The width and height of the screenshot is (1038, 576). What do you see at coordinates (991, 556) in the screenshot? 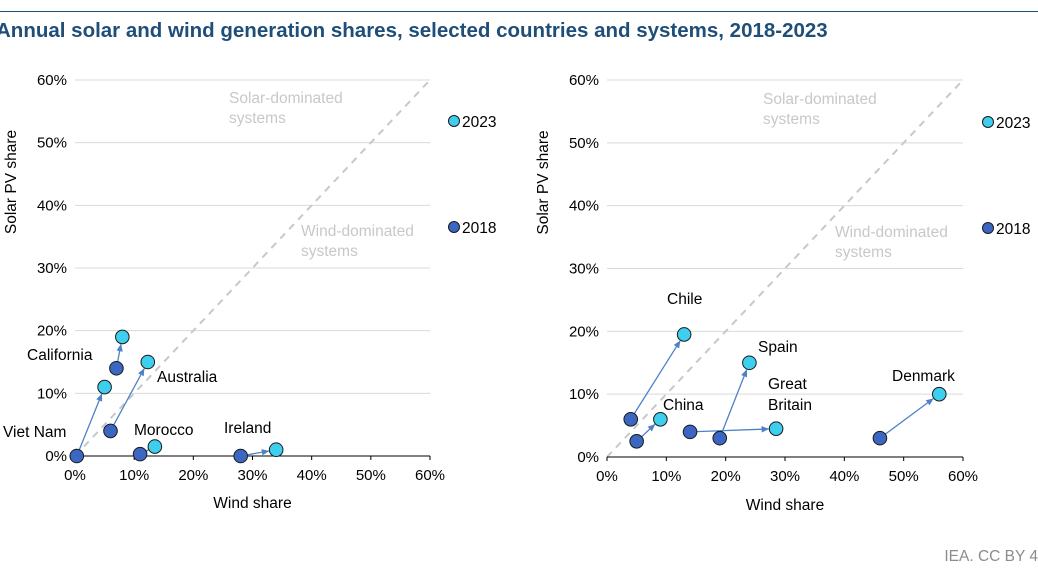
I see `source-credit: IEA. CC BY 4` at bounding box center [991, 556].